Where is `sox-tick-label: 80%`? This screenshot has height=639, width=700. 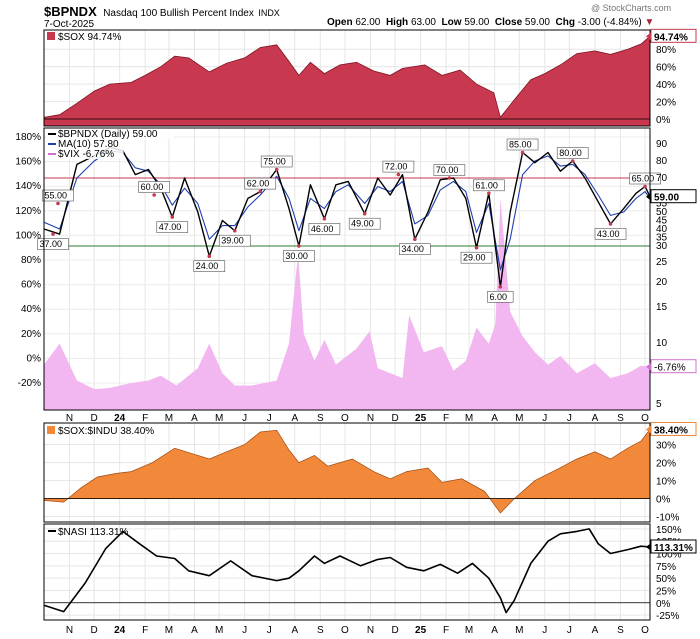 sox-tick-label: 80% is located at coordinates (666, 50).